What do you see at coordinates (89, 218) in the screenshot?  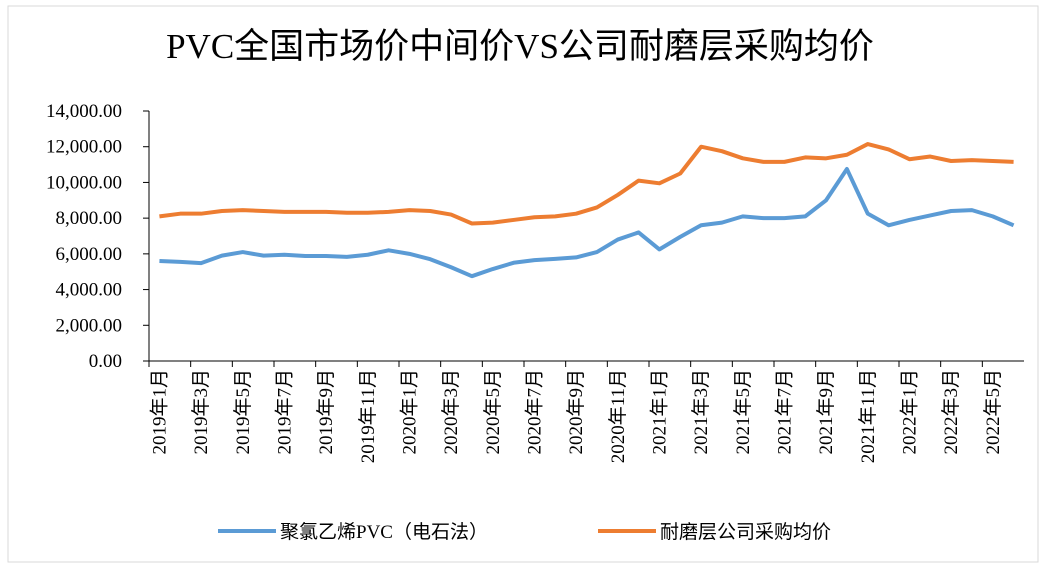 I see `y-tick-label: 8,000.00` at bounding box center [89, 218].